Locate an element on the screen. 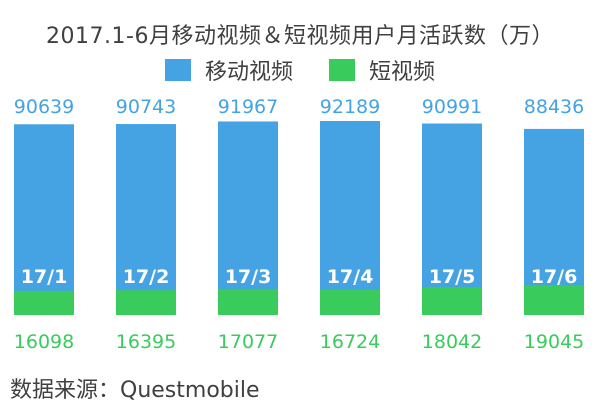 The height and width of the screenshot is (416, 600). legend-item-mobile-video: 移动视频 is located at coordinates (228, 70).